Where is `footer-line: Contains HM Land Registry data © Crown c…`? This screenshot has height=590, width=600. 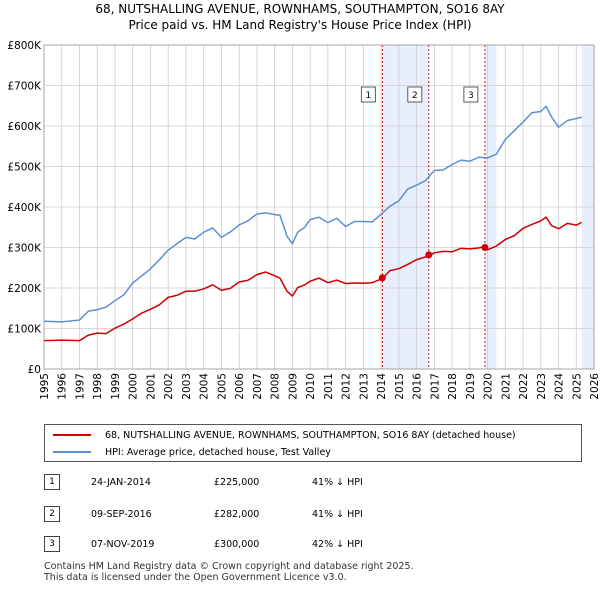 footer-line: Contains HM Land Registry data © Crown c… is located at coordinates (229, 566).